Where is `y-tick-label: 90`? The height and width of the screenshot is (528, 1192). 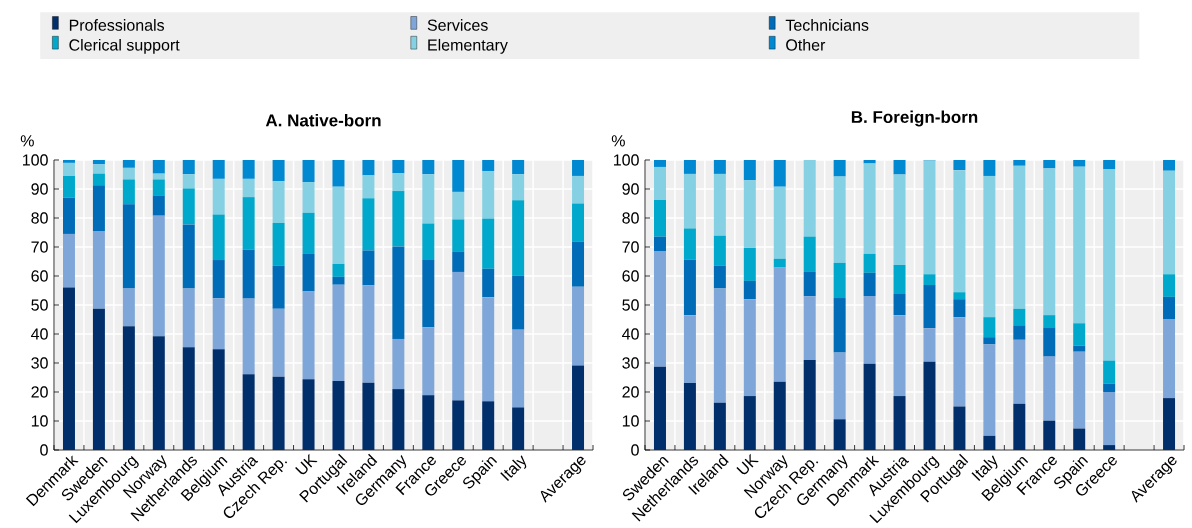 y-tick-label: 90 is located at coordinates (39, 189).